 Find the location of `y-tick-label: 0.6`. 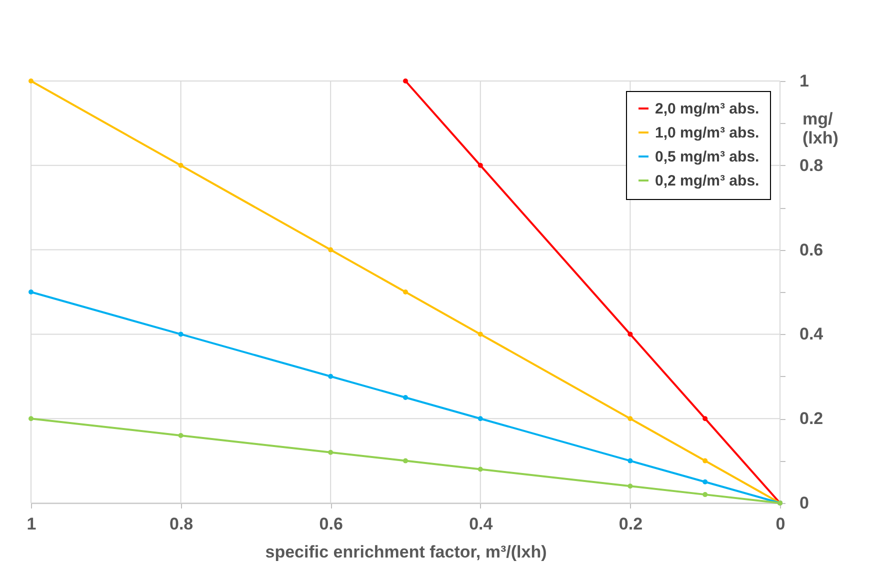

y-tick-label: 0.6 is located at coordinates (812, 250).